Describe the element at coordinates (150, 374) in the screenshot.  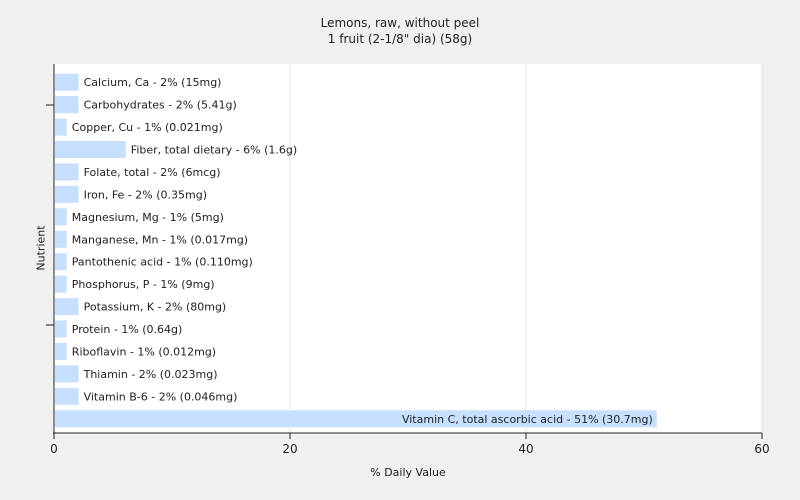
I see `bar-label: Thiamin - 2% (0.023mg)` at that location.